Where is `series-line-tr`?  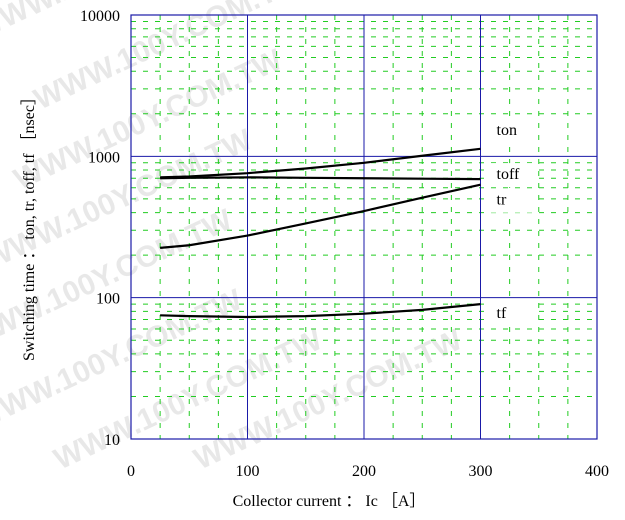
series-line-tr is located at coordinates (320, 216).